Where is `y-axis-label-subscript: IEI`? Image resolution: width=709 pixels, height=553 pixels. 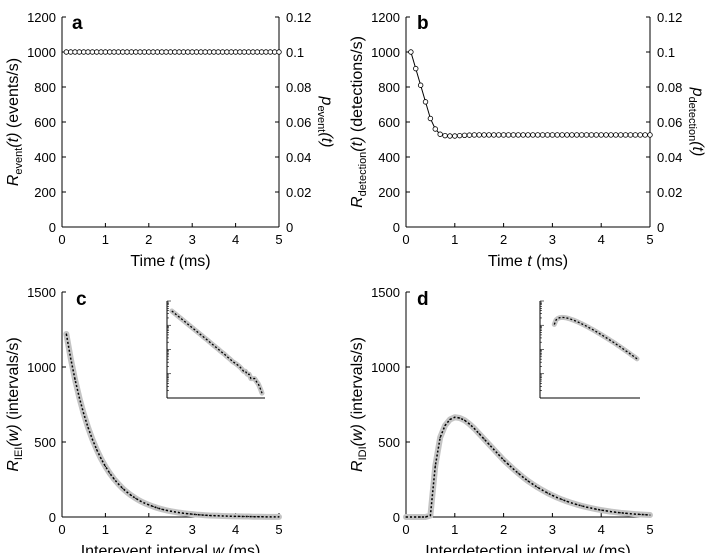
y-axis-label-subscript: IEI is located at coordinates (19, 453).